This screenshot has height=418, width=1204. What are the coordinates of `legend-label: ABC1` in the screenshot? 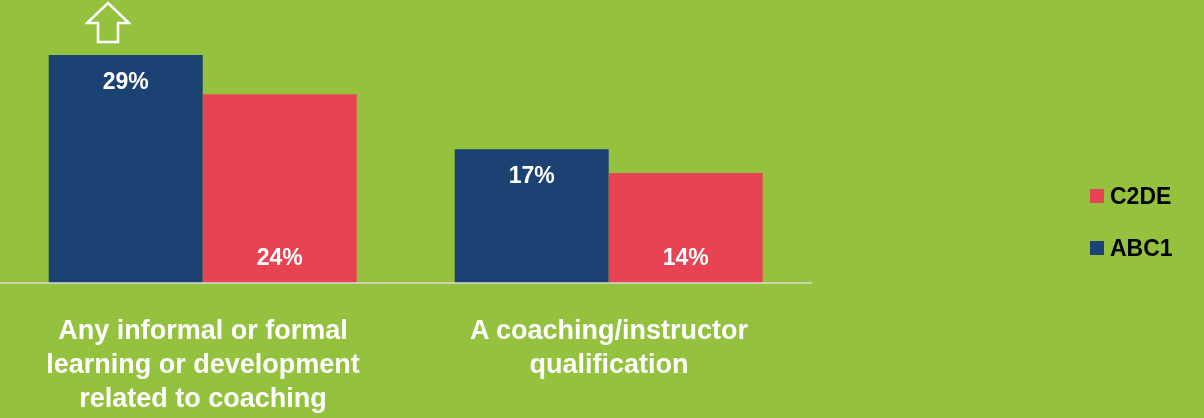 It's located at (1141, 248).